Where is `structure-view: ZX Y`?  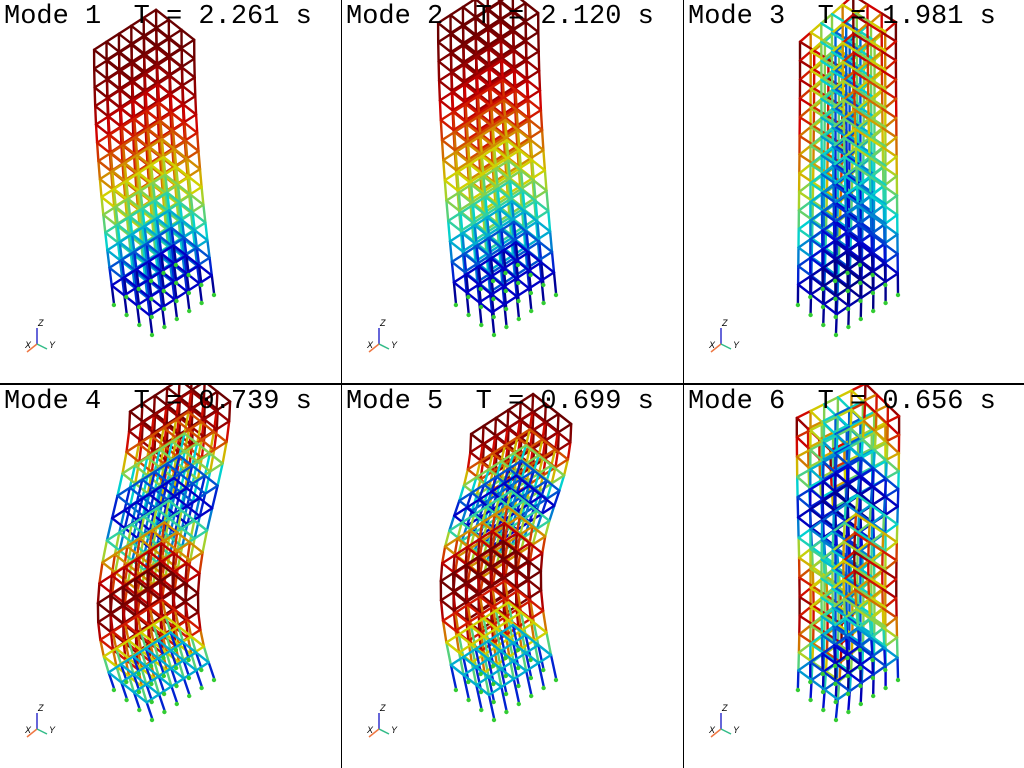 structure-view: ZX Y is located at coordinates (120, 180).